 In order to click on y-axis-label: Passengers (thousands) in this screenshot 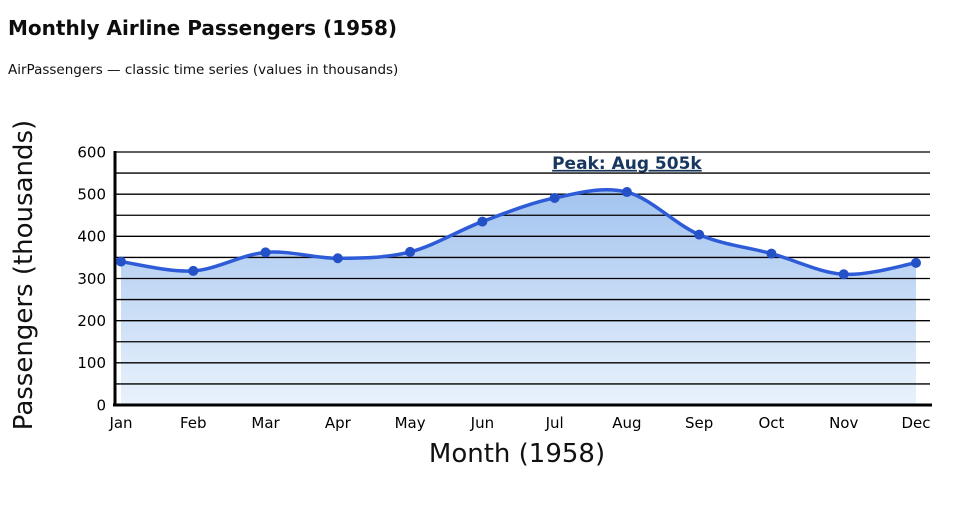, I will do `click(24, 275)`.